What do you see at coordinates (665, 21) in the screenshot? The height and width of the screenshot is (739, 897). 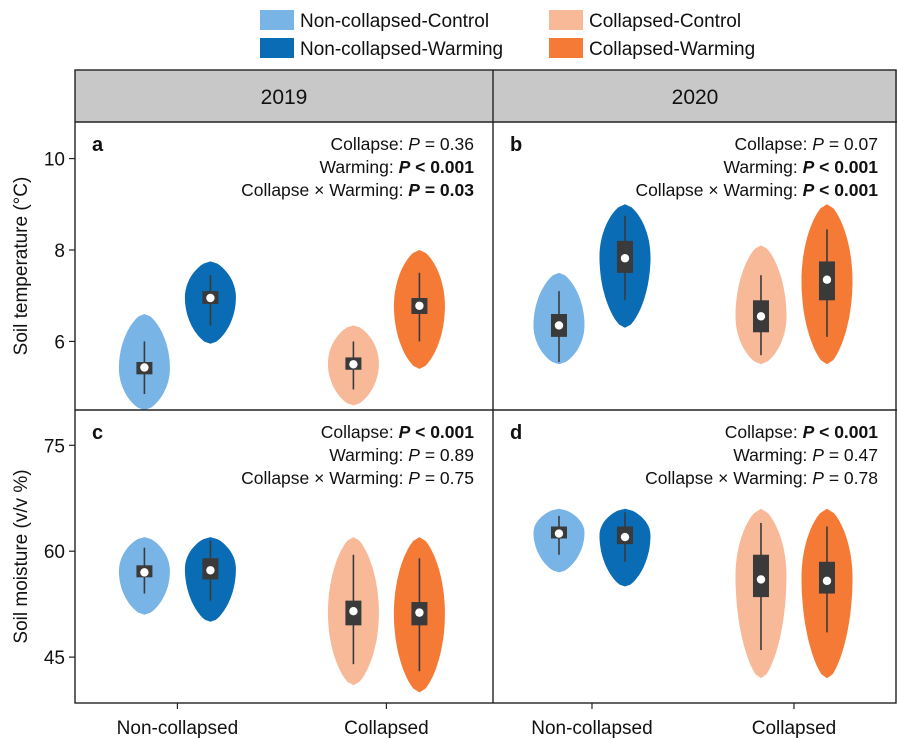 I see `legend-label: Collapsed-Control` at bounding box center [665, 21].